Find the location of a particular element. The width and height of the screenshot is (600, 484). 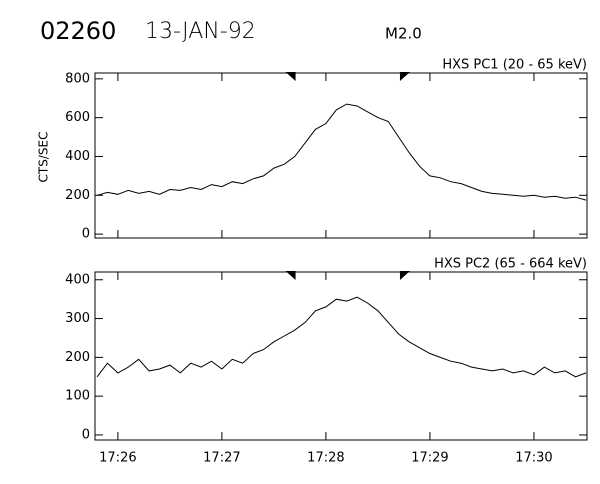

y-tick-label: 600 is located at coordinates (77, 117).